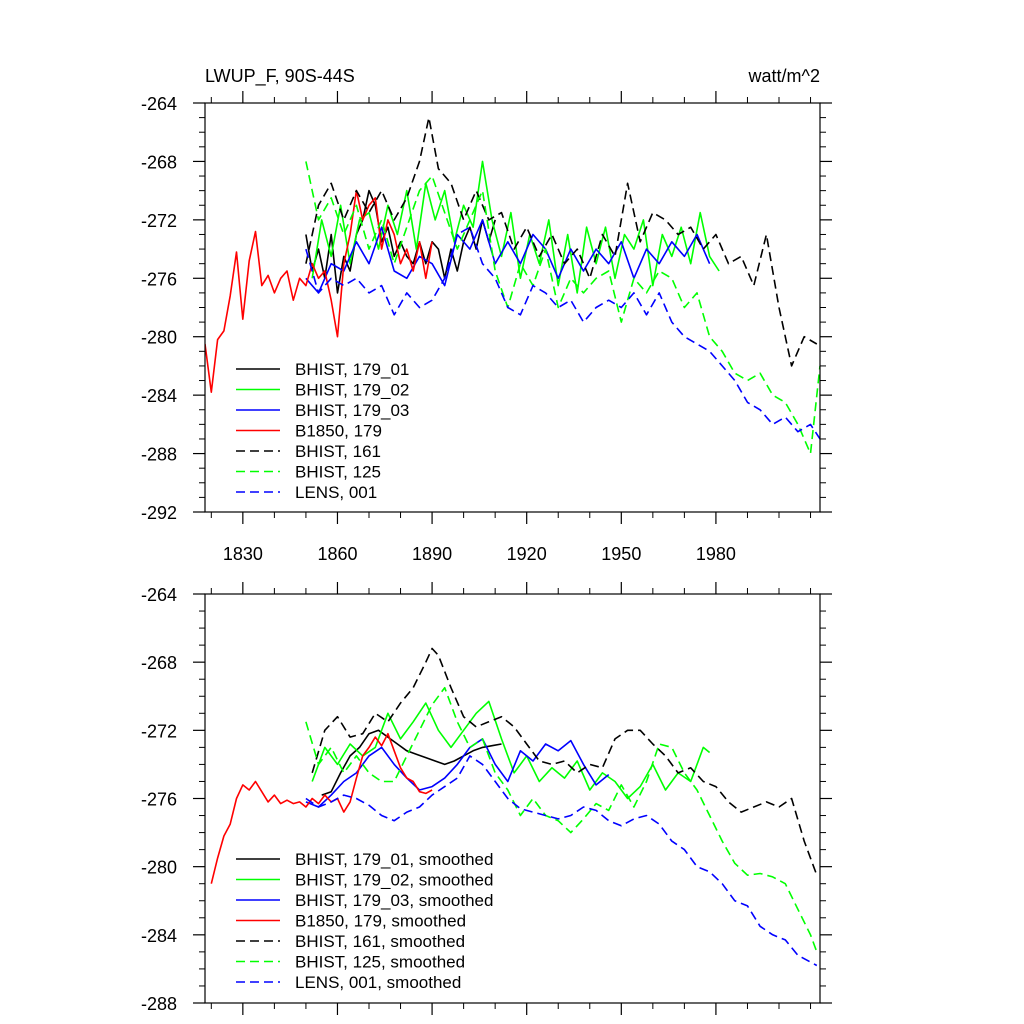  I want to click on top-x-tick-label: 1830, so click(243, 554).